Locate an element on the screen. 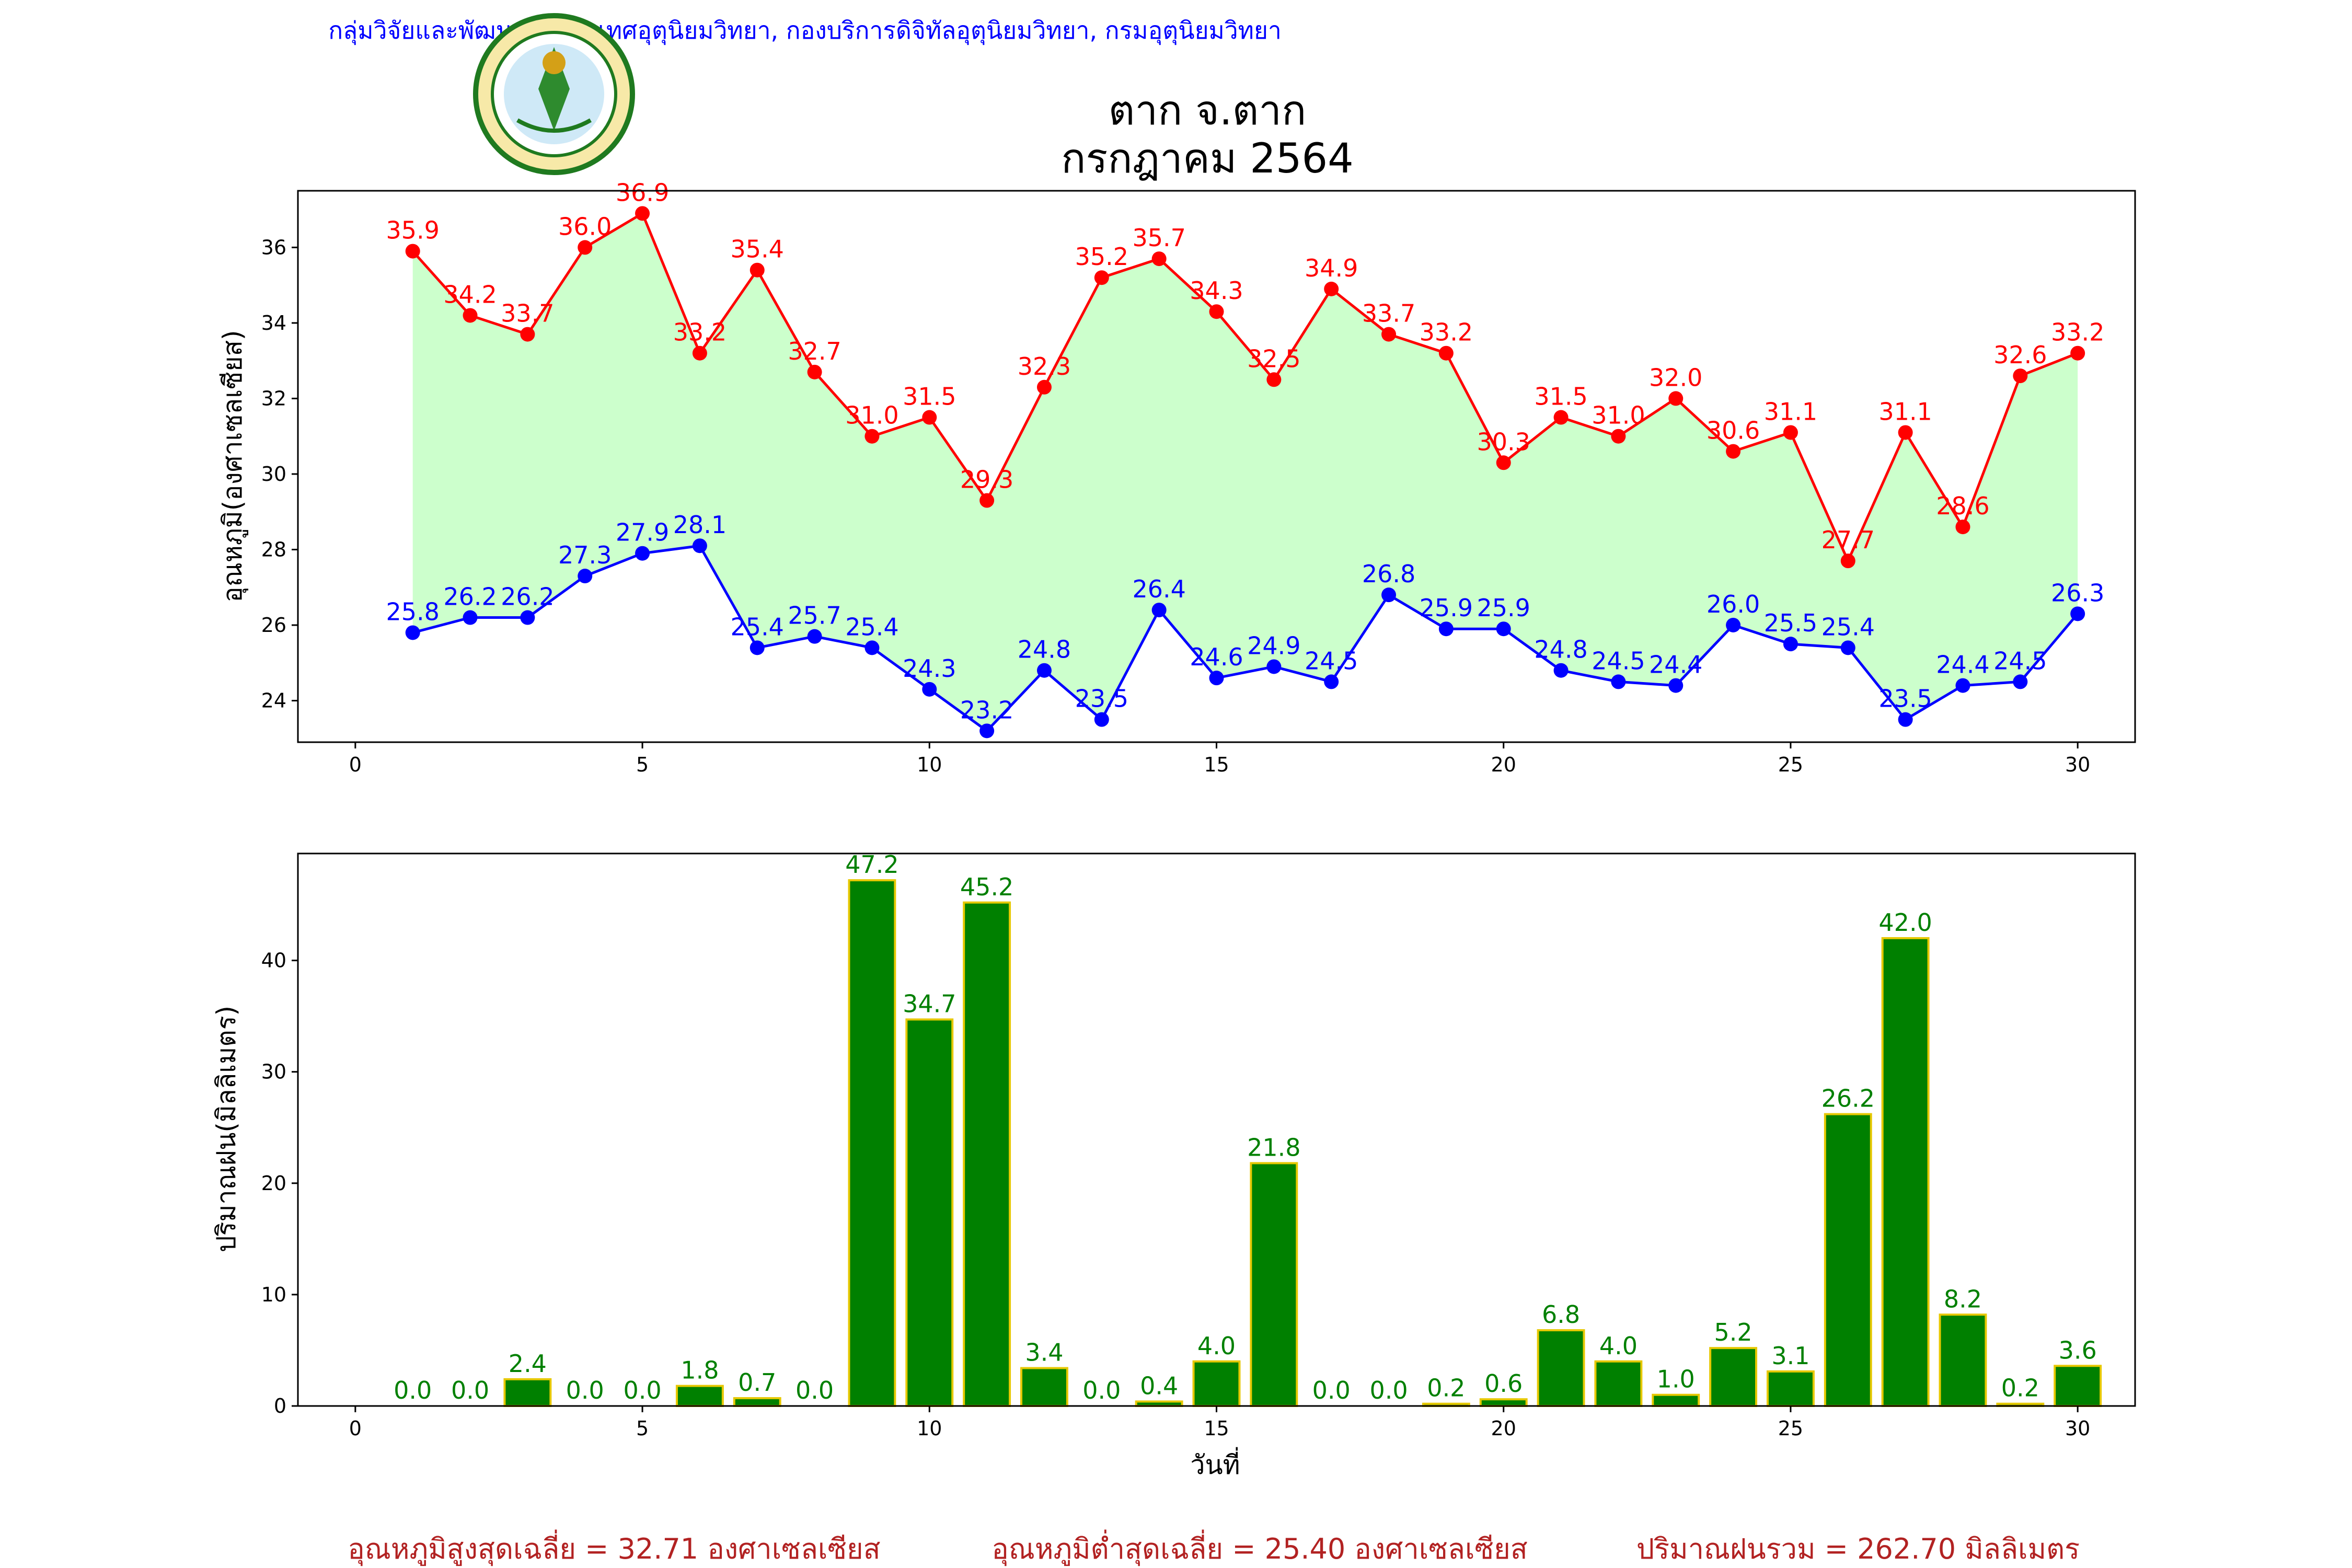 The height and width of the screenshot is (1568, 2352). max-temperature-data-label: 32.5 is located at coordinates (1273, 358).